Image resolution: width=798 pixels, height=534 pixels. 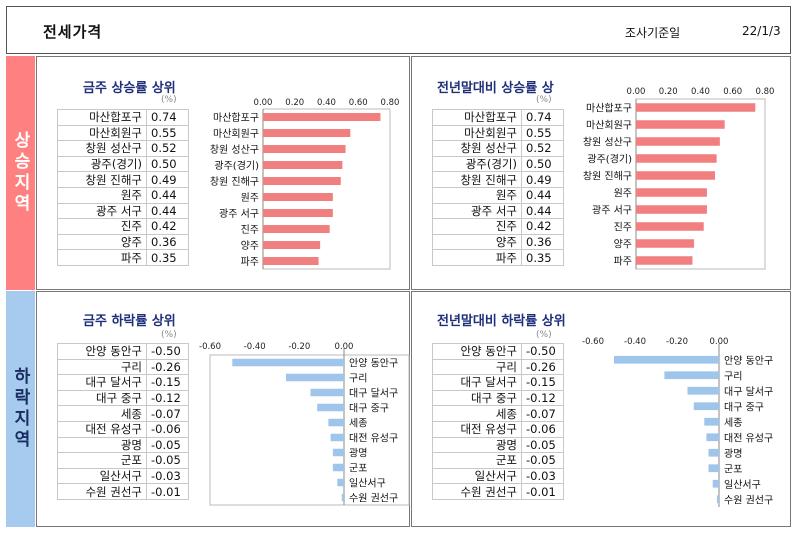 I want to click on table-row: 파주 0.35, so click(x=498, y=257).